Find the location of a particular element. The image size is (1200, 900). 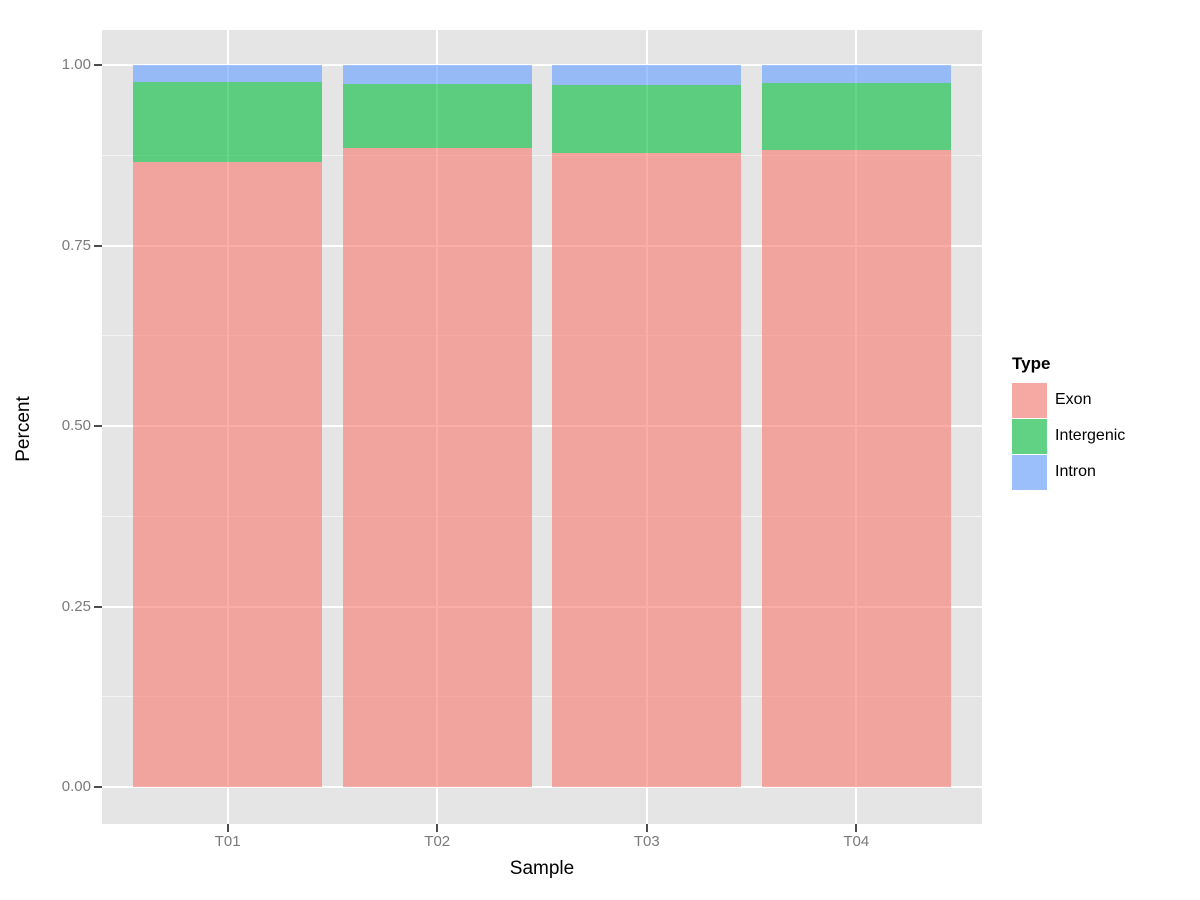

bar-segment-intron-t01 is located at coordinates (227, 74).